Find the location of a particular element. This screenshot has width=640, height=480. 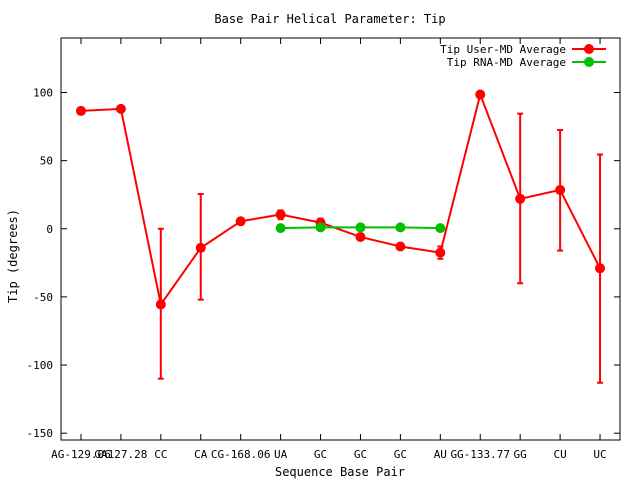

y-tick-label: 0 is located at coordinates (49, 229).